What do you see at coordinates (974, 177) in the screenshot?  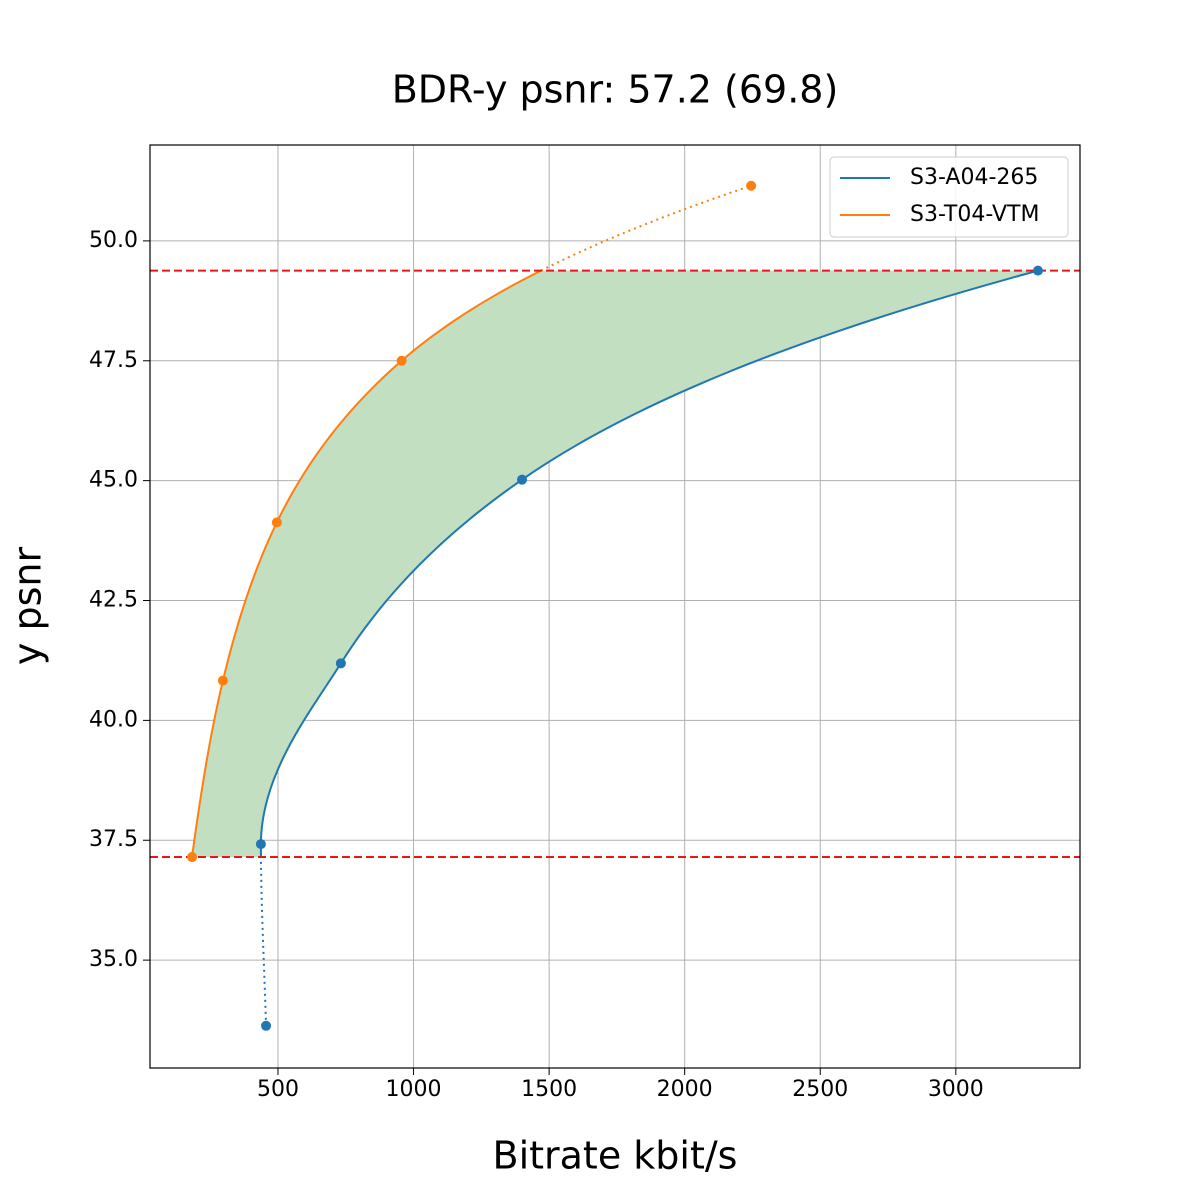 I see `legend-label: S3-A04-265` at bounding box center [974, 177].